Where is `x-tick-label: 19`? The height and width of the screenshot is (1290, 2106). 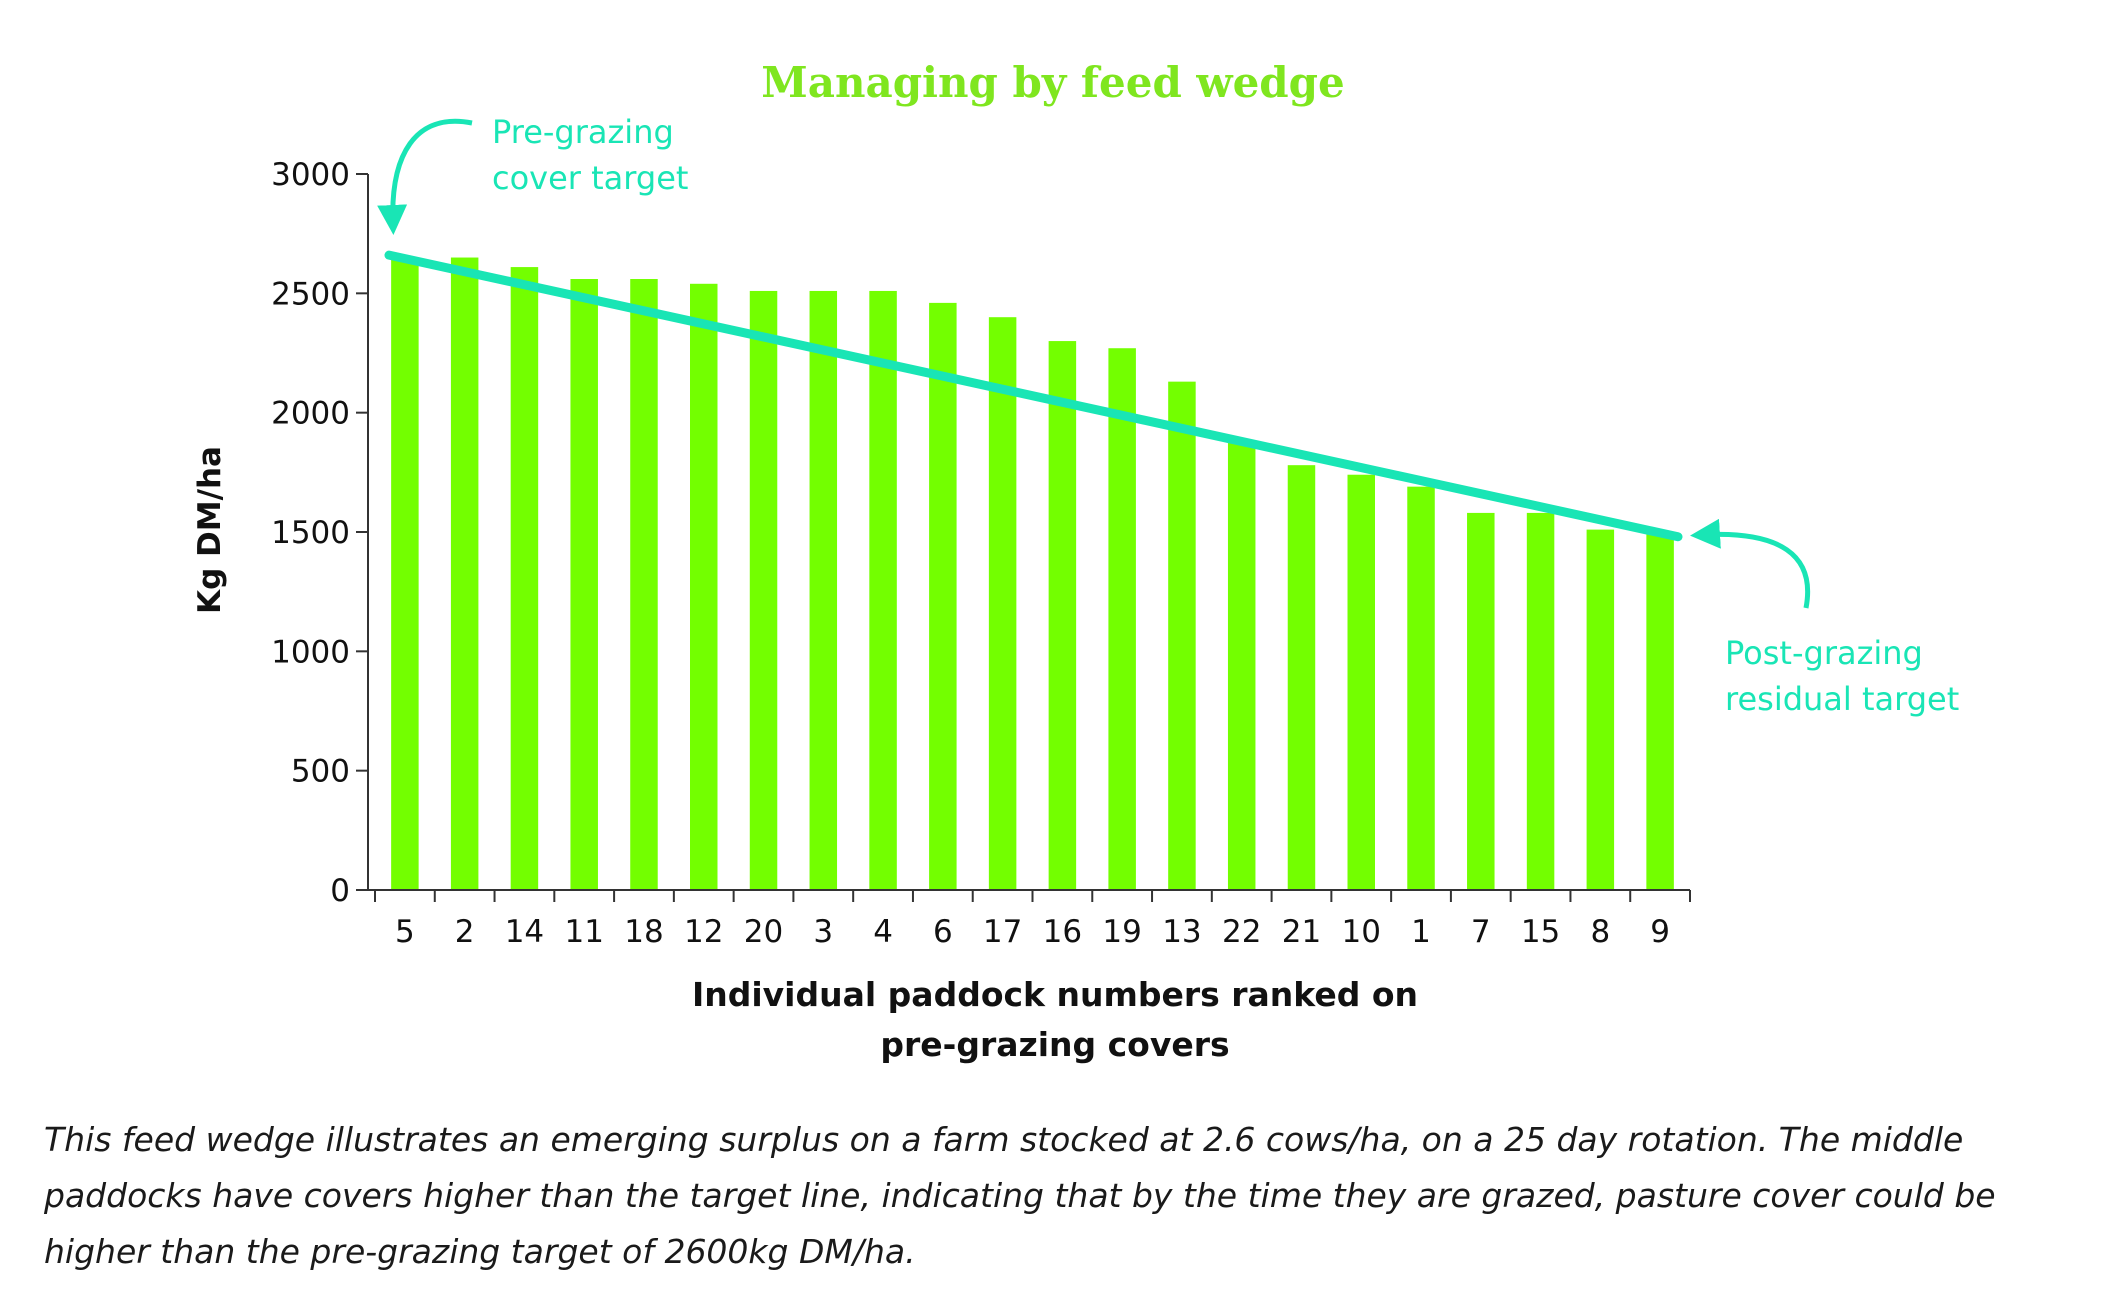
x-tick-label: 19 is located at coordinates (1121, 932).